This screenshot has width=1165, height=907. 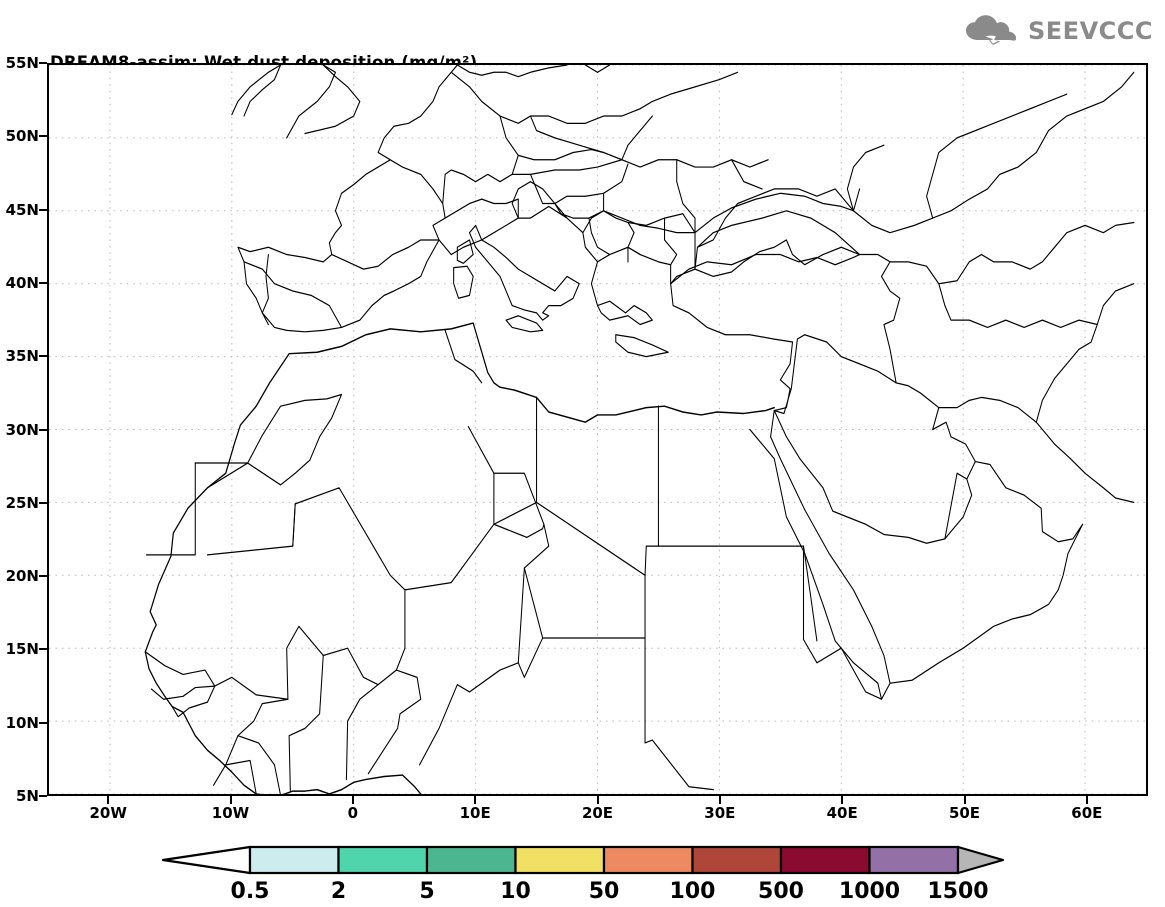 What do you see at coordinates (781, 891) in the screenshot?
I see `colorbar-label-500: 500` at bounding box center [781, 891].